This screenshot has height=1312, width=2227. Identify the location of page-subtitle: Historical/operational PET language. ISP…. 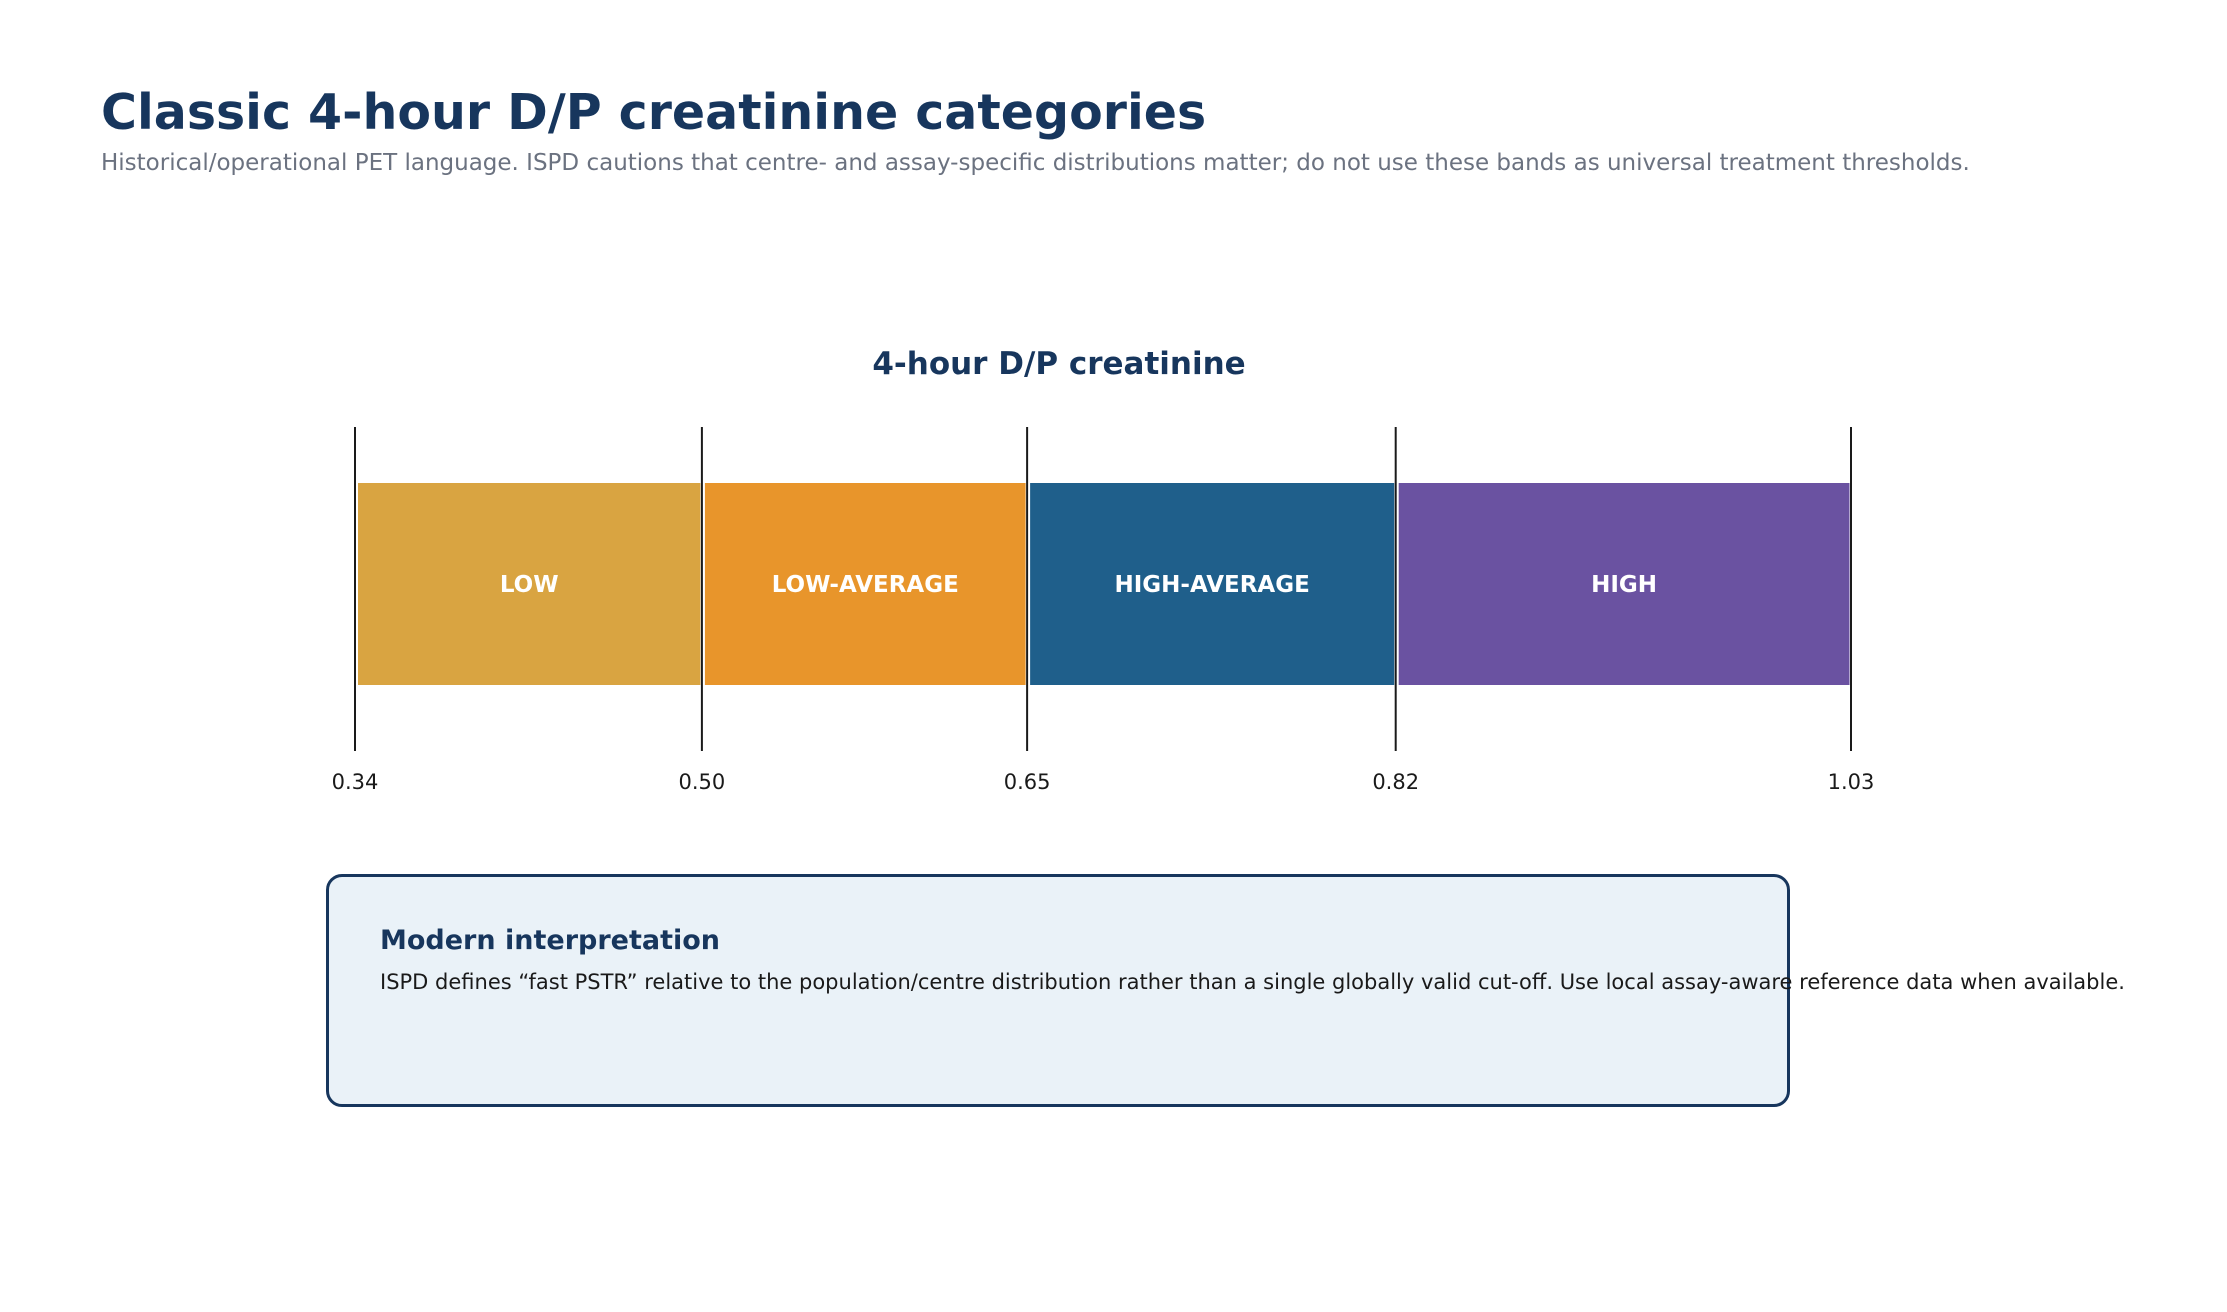
(1035, 163).